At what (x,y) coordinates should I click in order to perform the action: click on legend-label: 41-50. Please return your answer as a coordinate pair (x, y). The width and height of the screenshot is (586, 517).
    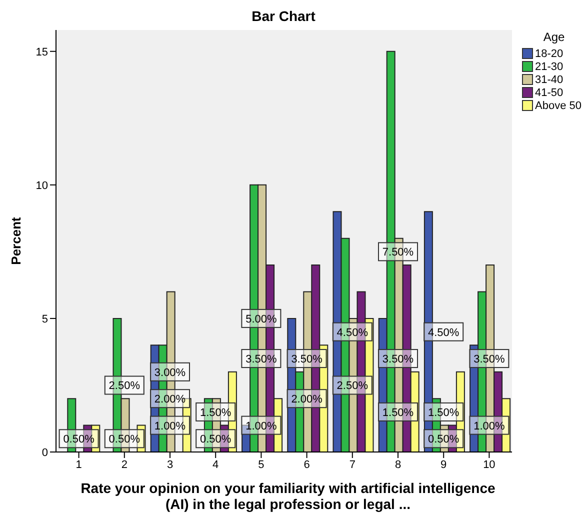
    Looking at the image, I should click on (549, 92).